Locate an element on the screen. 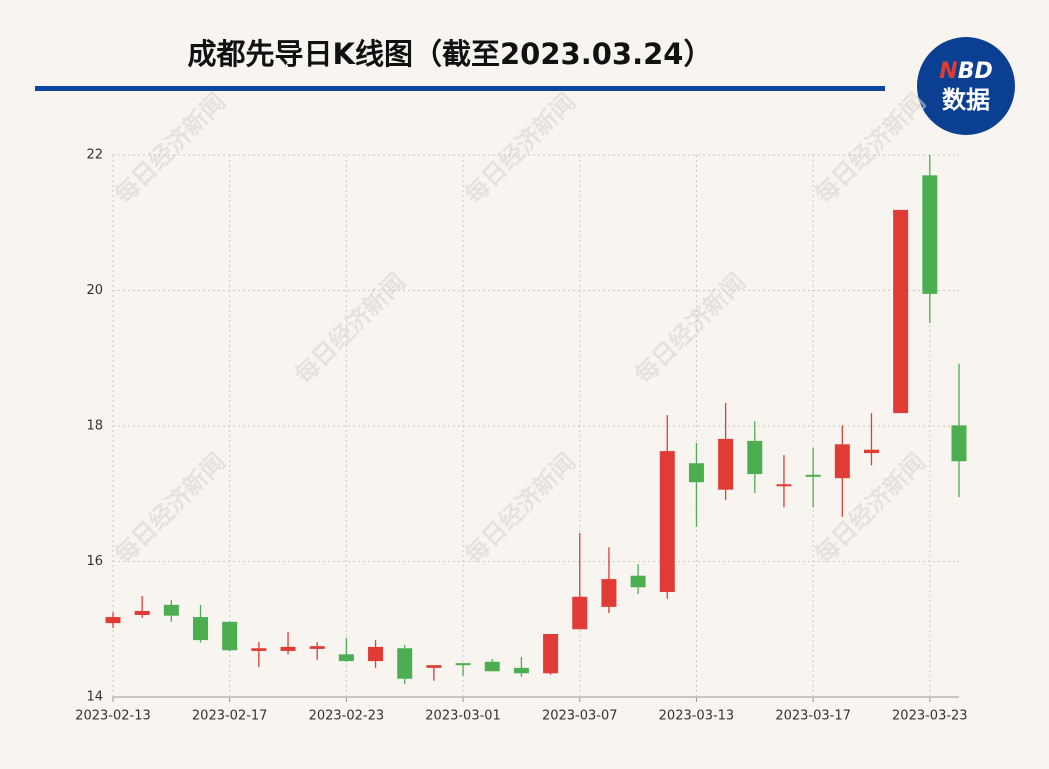  x-tick-label: 2023-03-07 is located at coordinates (580, 716).